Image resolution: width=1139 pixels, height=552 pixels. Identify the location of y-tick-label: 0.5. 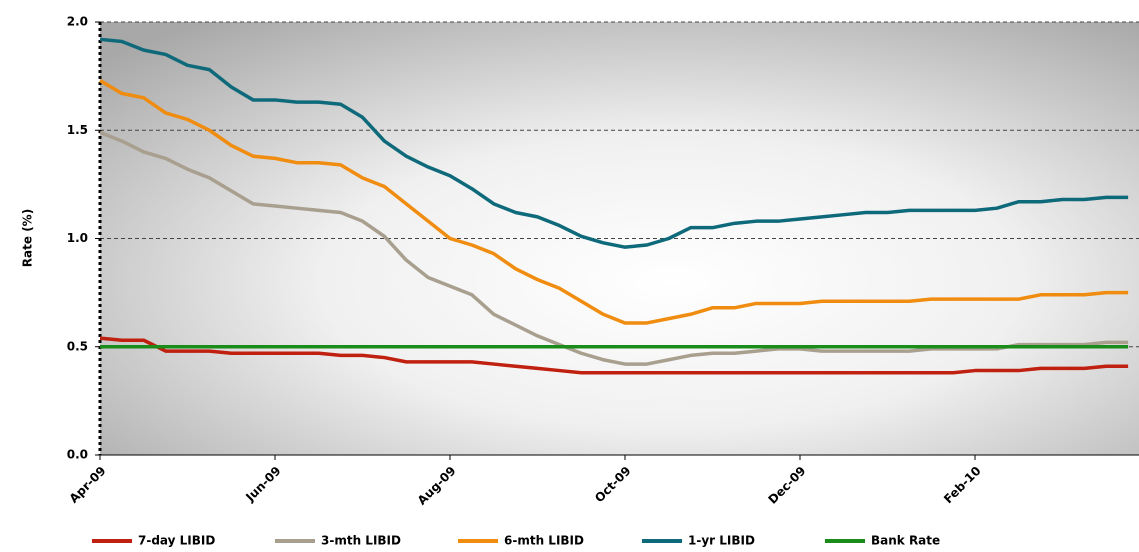
(77, 346).